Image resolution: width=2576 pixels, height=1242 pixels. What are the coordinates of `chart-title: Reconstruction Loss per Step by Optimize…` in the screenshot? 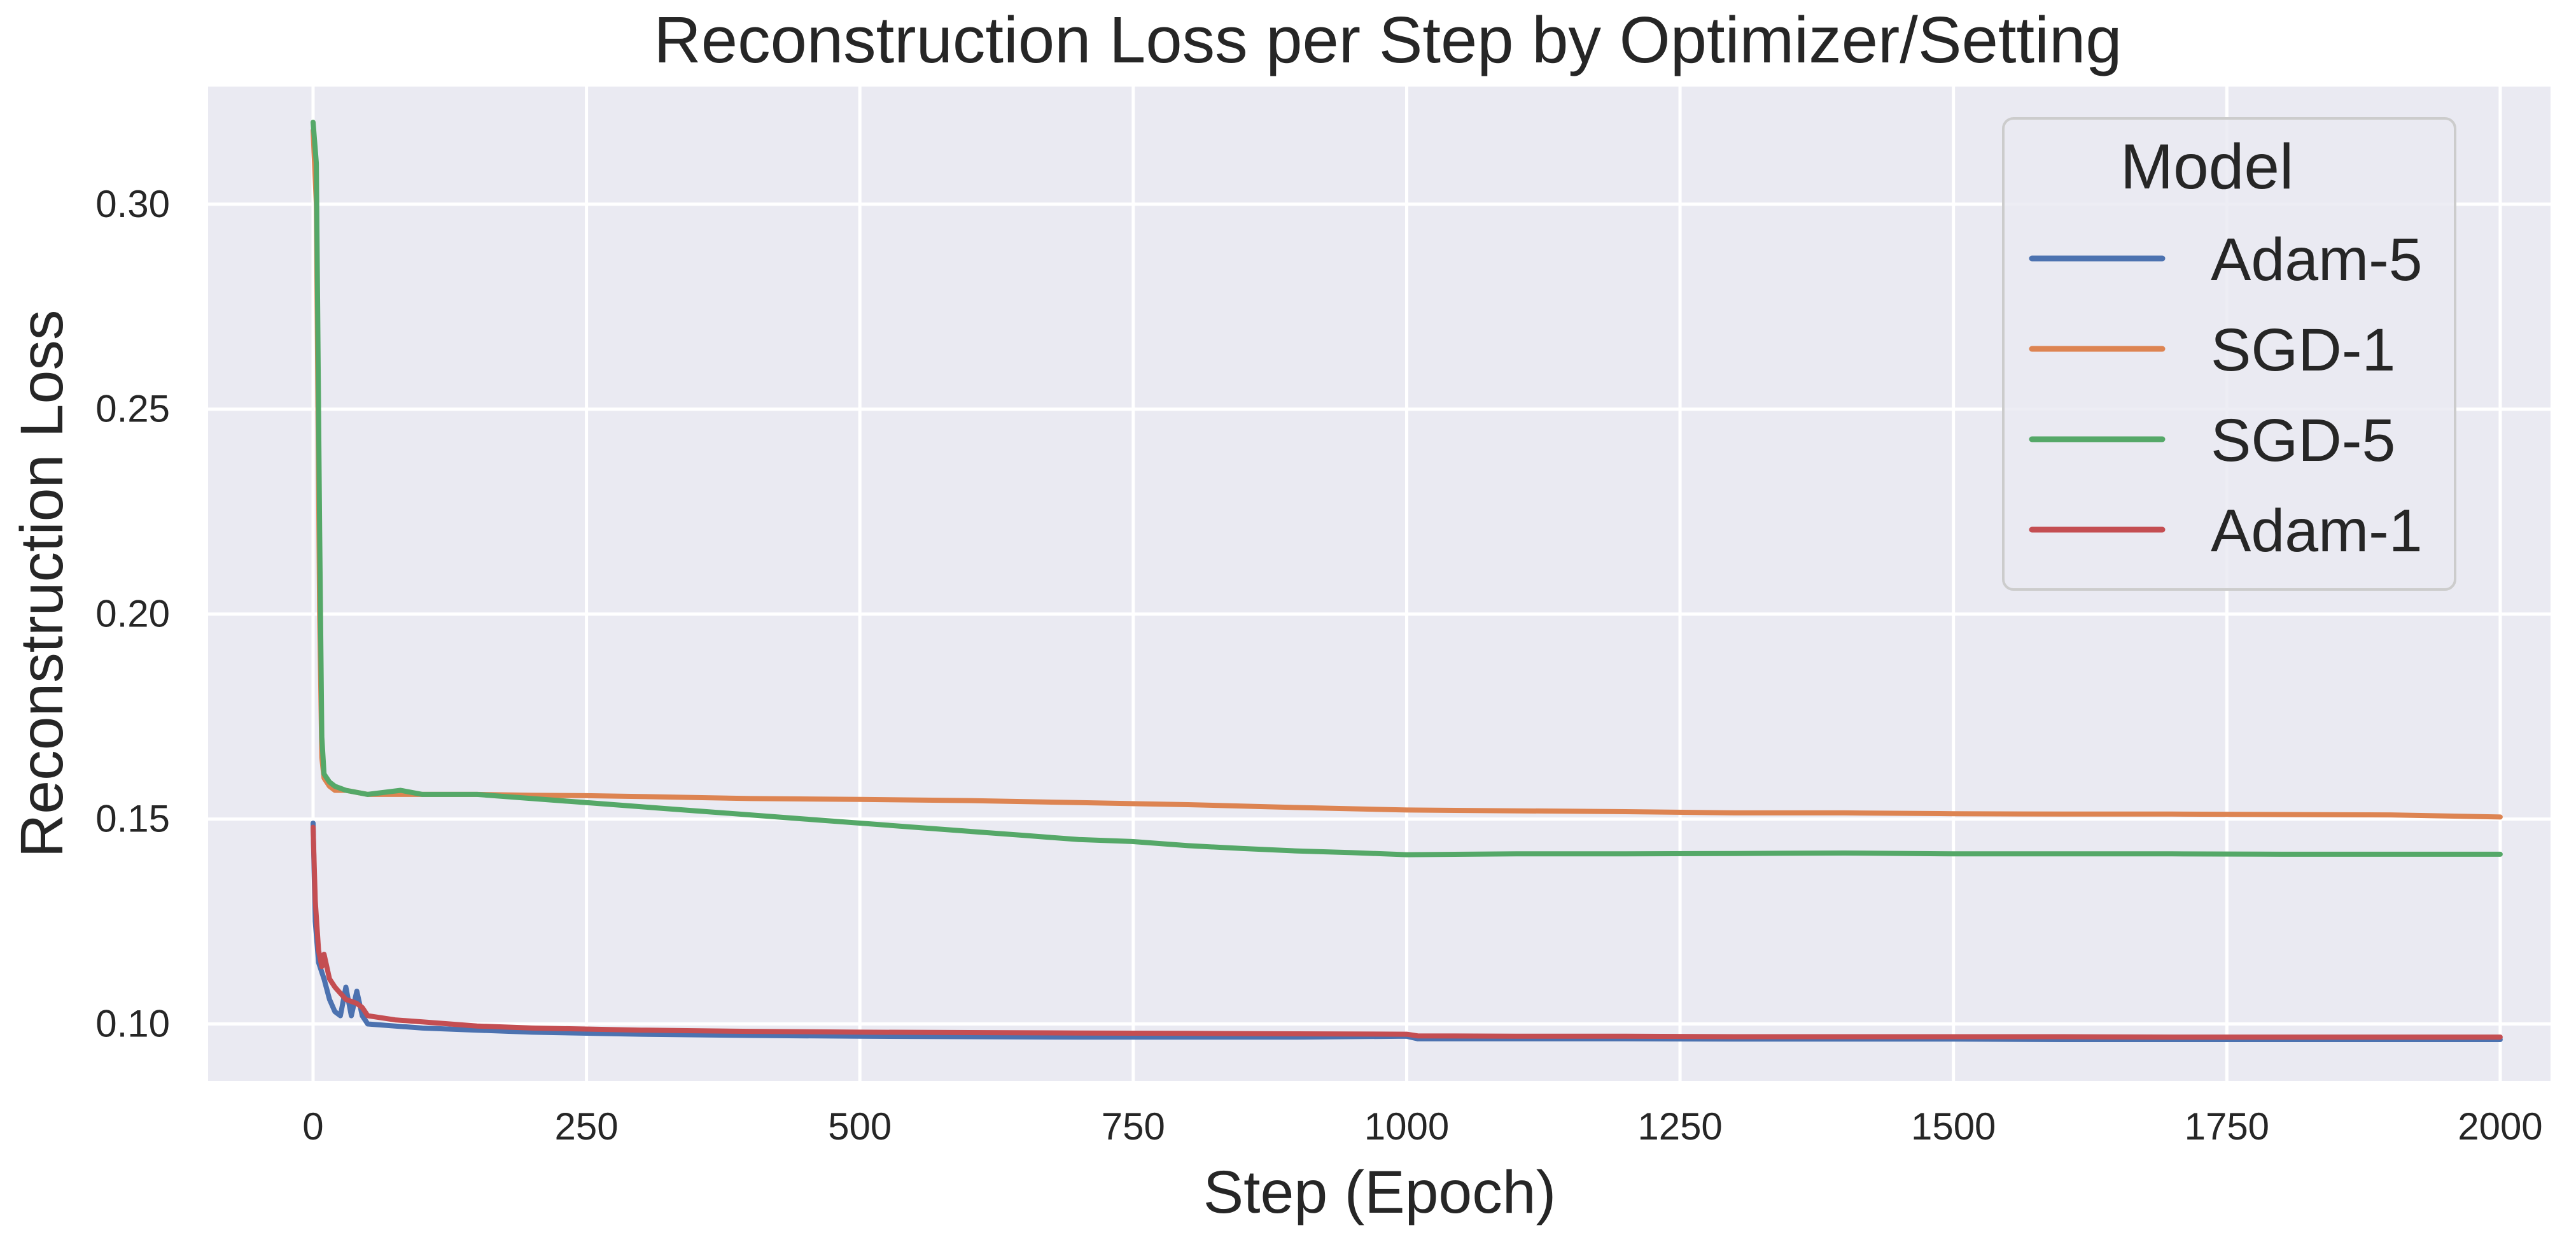 It's located at (1388, 39).